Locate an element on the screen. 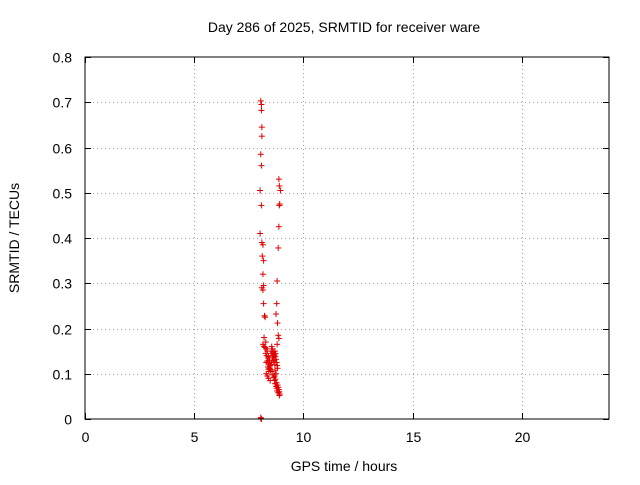  y-tick-label: 0.2 is located at coordinates (63, 330).